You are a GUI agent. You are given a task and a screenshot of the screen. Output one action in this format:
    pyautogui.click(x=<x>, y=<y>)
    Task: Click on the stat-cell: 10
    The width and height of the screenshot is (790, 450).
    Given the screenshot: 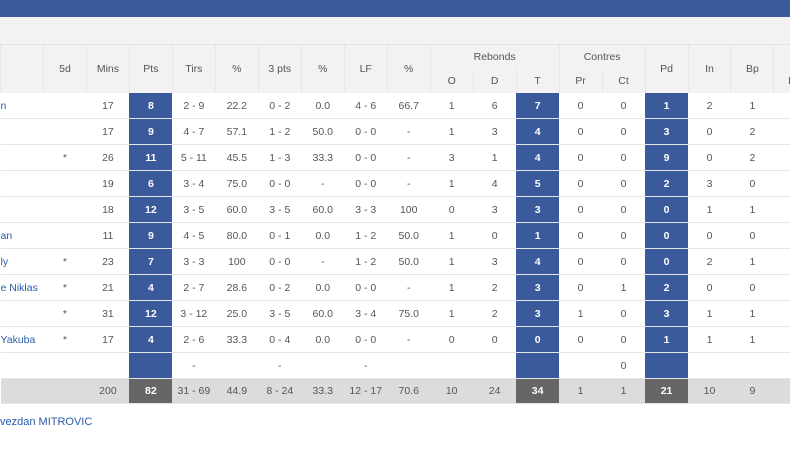 What is the action you would take?
    pyautogui.click(x=452, y=391)
    